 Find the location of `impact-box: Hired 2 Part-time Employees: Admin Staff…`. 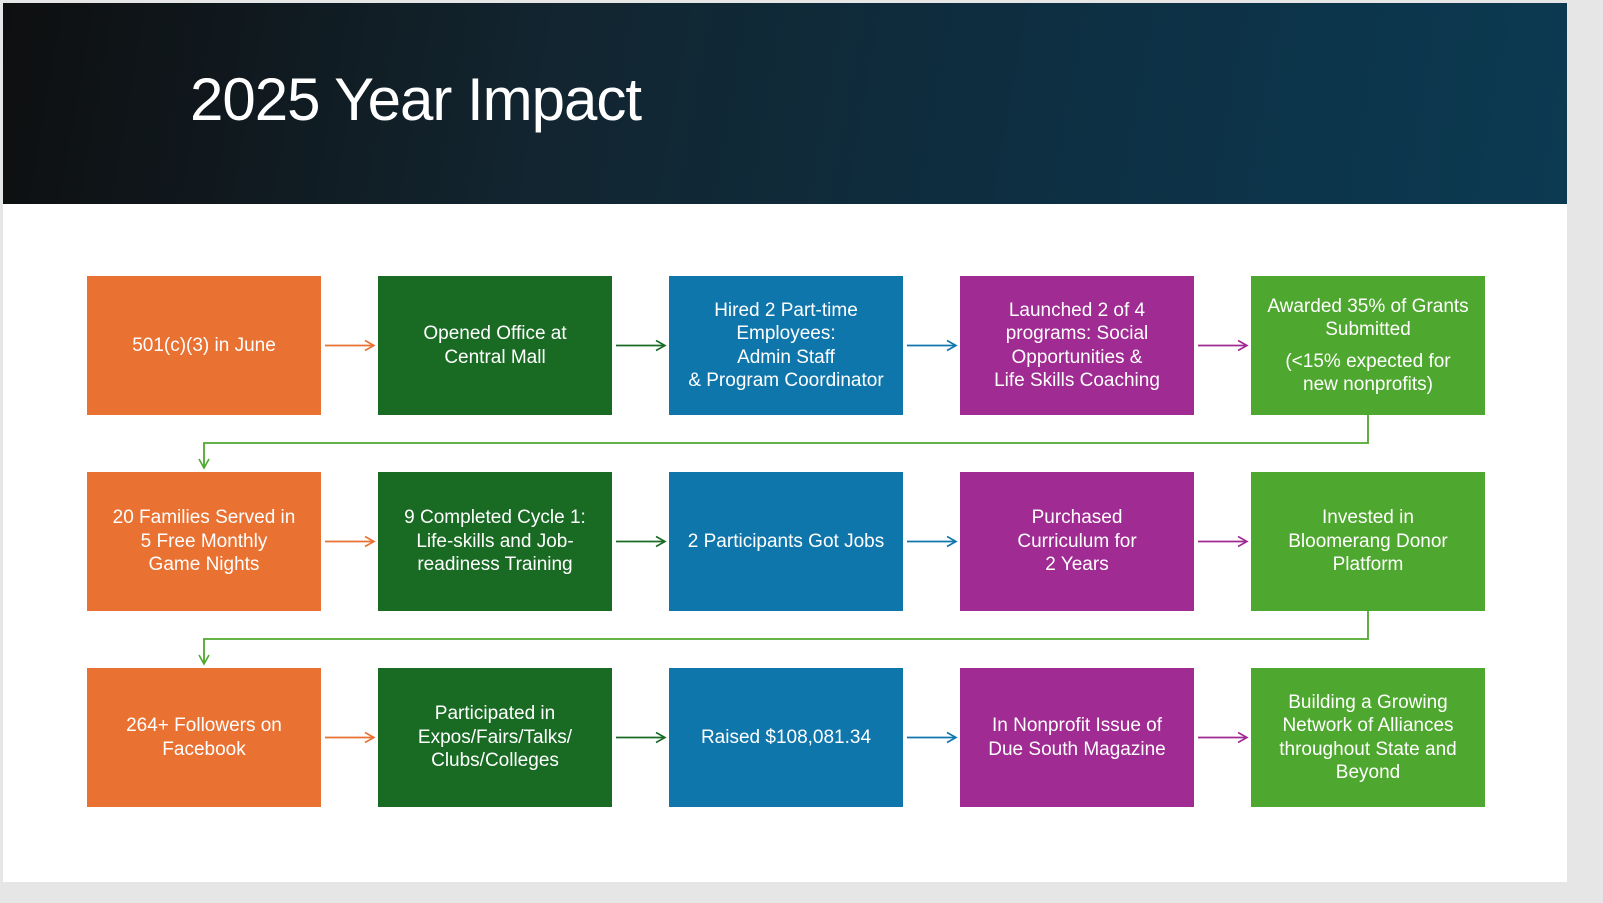

impact-box: Hired 2 Part-time Employees: Admin Staff… is located at coordinates (786, 345).